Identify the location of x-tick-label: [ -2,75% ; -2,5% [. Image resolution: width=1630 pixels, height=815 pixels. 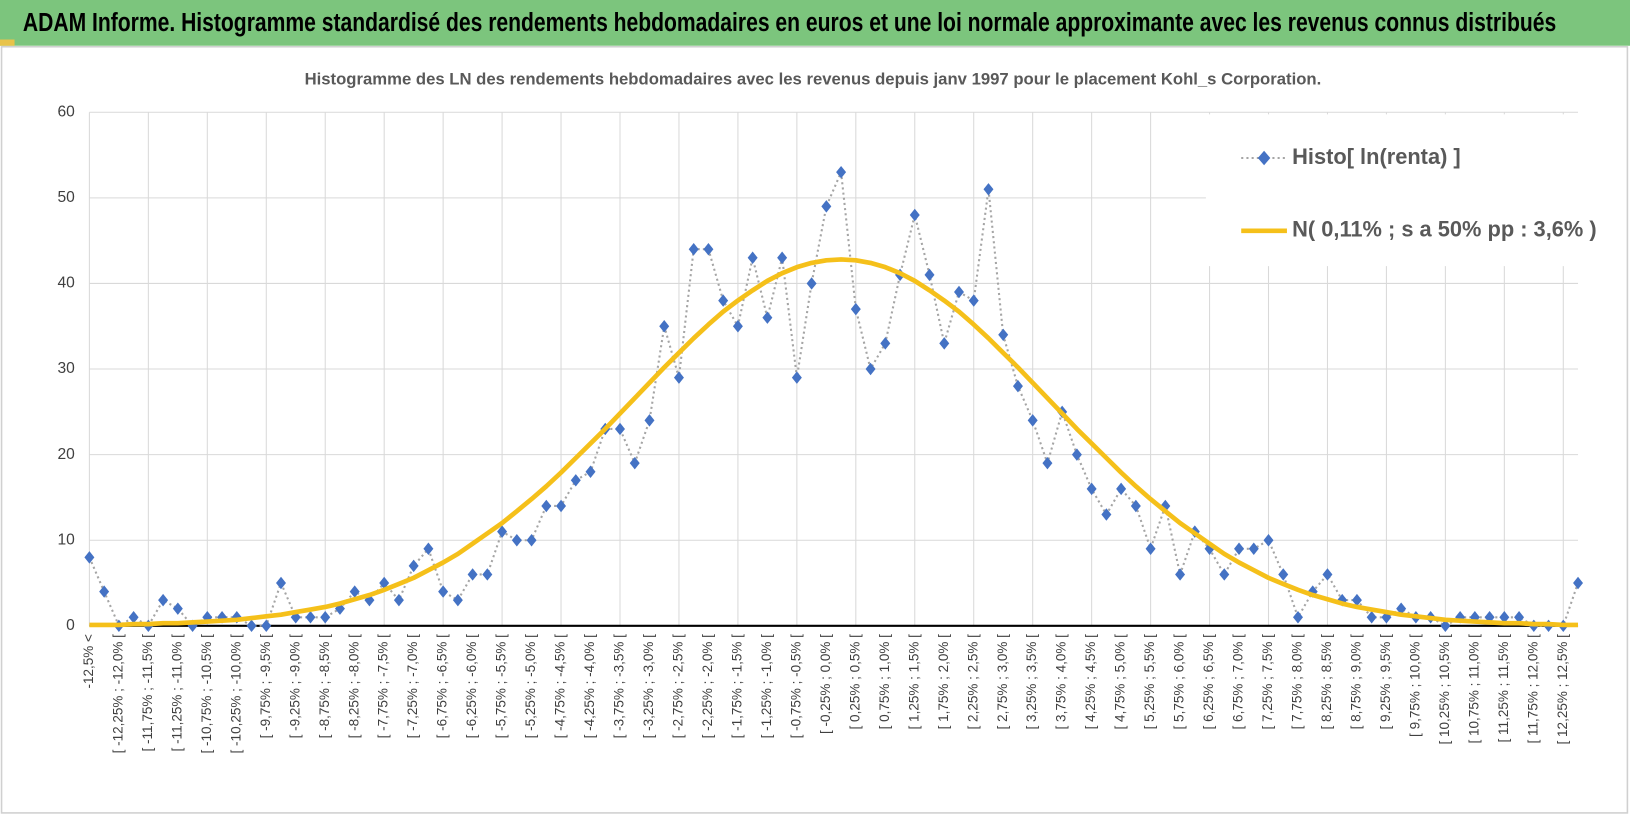
(678, 686).